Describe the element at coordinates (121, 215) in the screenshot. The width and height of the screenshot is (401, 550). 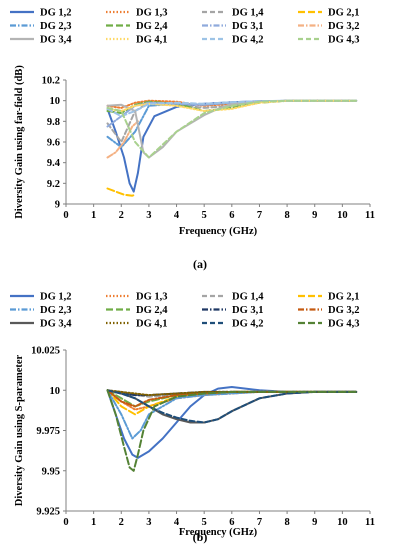
I see `x-tick-label: 2` at that location.